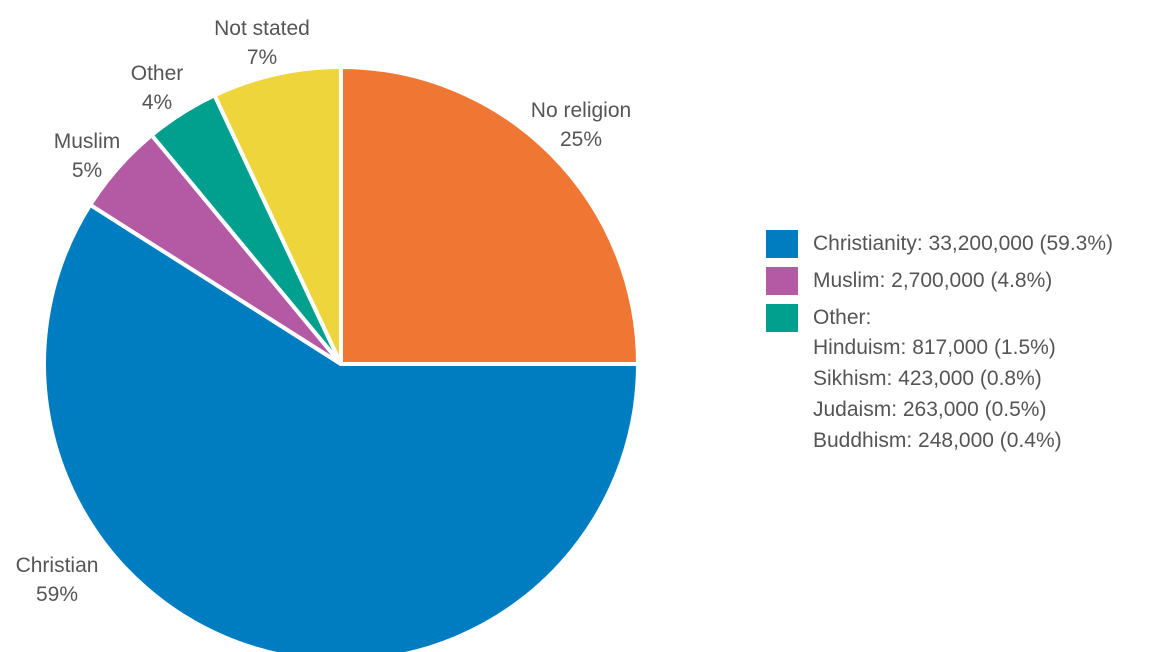 The image size is (1157, 652). I want to click on slice-value-other: 4%, so click(157, 102).